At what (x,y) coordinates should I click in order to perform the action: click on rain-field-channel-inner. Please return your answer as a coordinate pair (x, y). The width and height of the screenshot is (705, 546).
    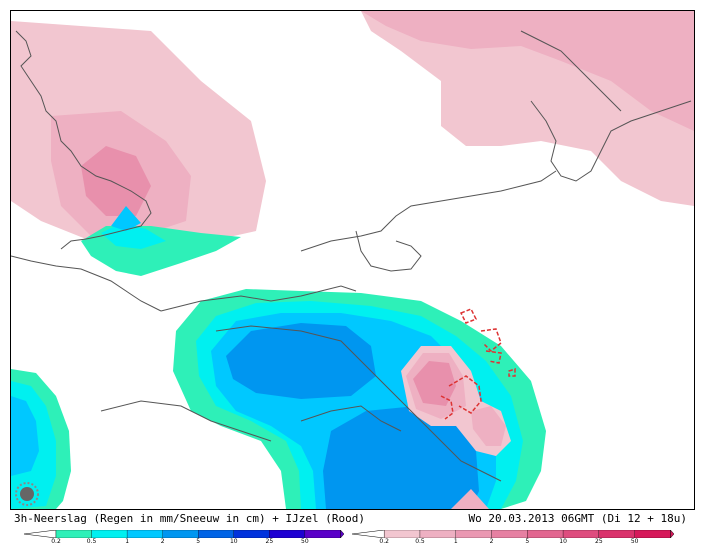
    Looking at the image, I should click on (133, 236).